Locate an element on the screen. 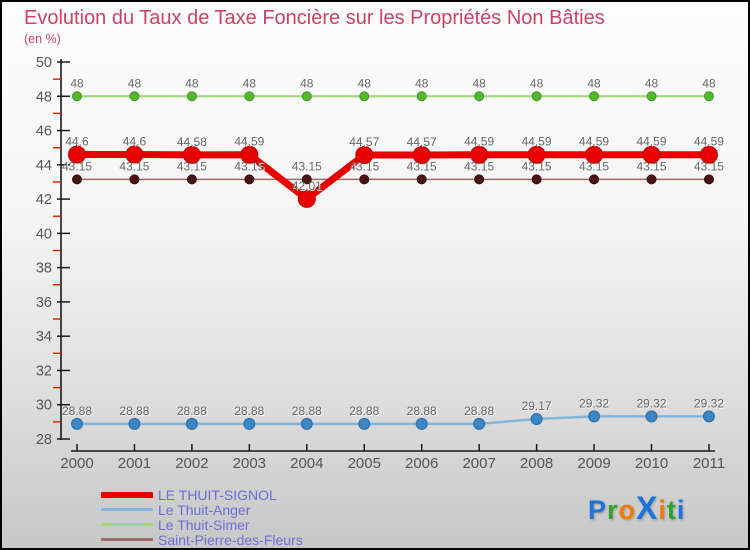 Image resolution: width=750 pixels, height=550 pixels. legend-label: Le Thuit-Simer is located at coordinates (204, 524).